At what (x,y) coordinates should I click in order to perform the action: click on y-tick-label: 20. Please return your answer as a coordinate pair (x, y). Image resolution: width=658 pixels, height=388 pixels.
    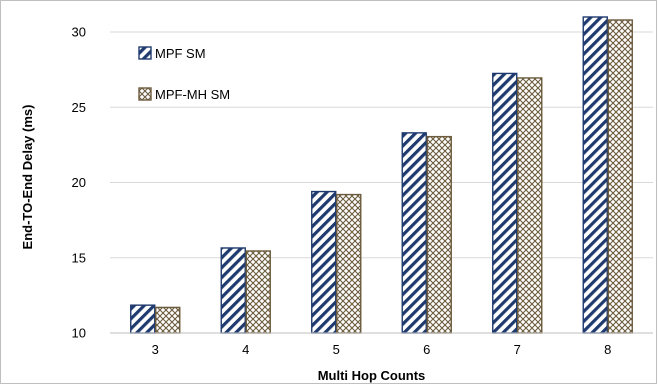
    Looking at the image, I should click on (79, 182).